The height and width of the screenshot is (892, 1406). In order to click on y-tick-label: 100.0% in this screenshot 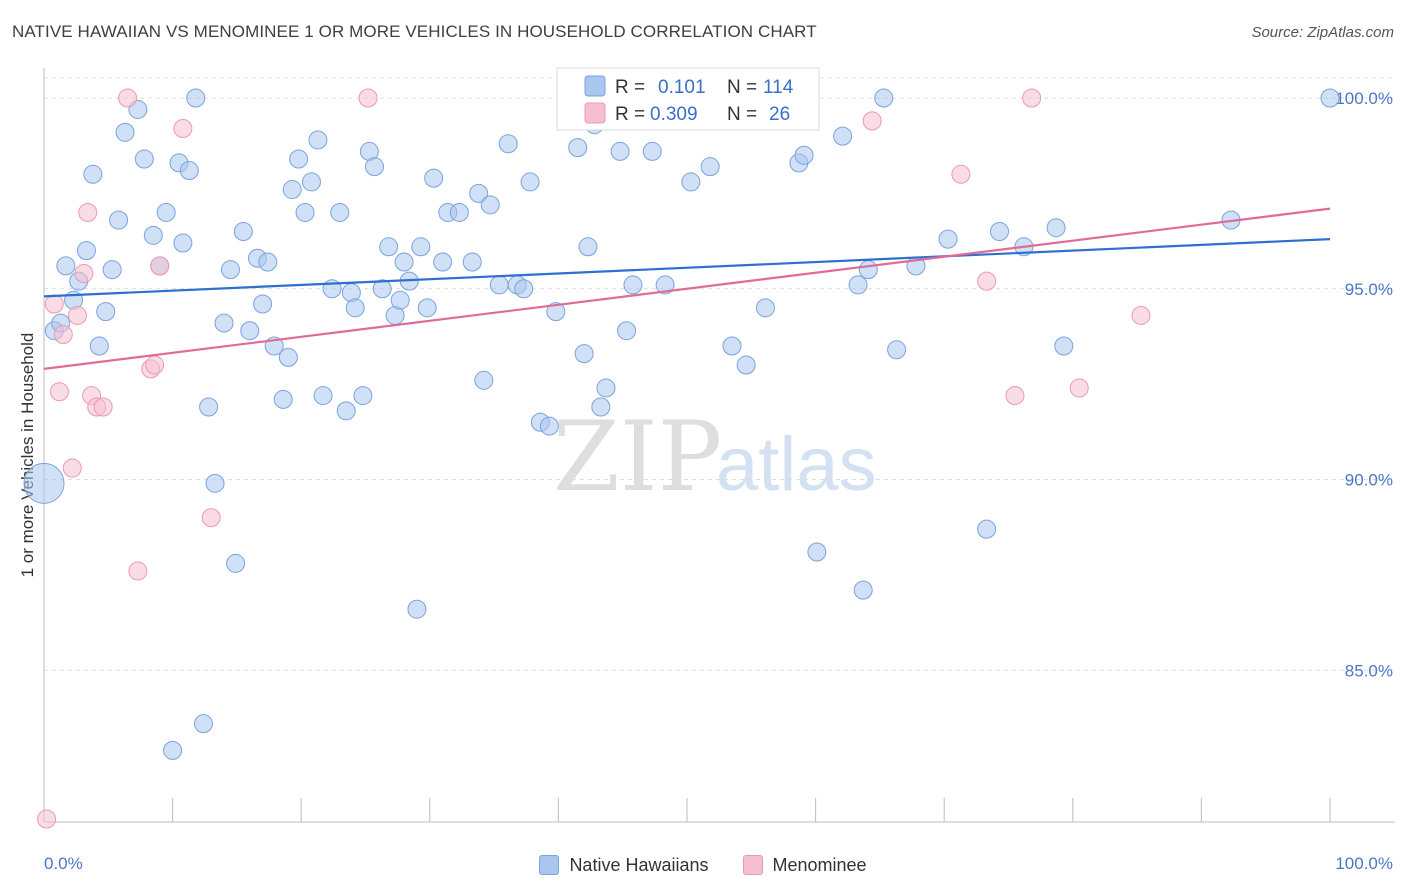, I will do `click(1364, 98)`.